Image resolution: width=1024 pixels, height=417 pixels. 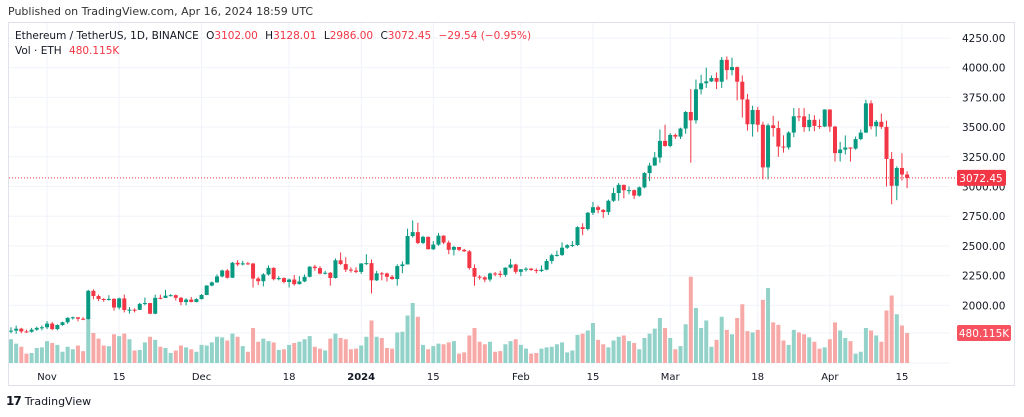 What do you see at coordinates (830, 377) in the screenshot?
I see `time-axis-label: Apr` at bounding box center [830, 377].